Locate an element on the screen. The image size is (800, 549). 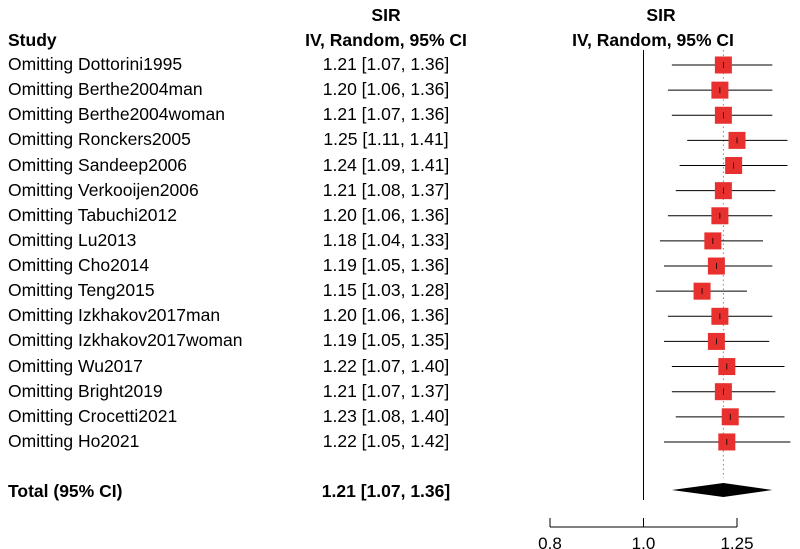
x-tick-label: 1.0 is located at coordinates (644, 541).